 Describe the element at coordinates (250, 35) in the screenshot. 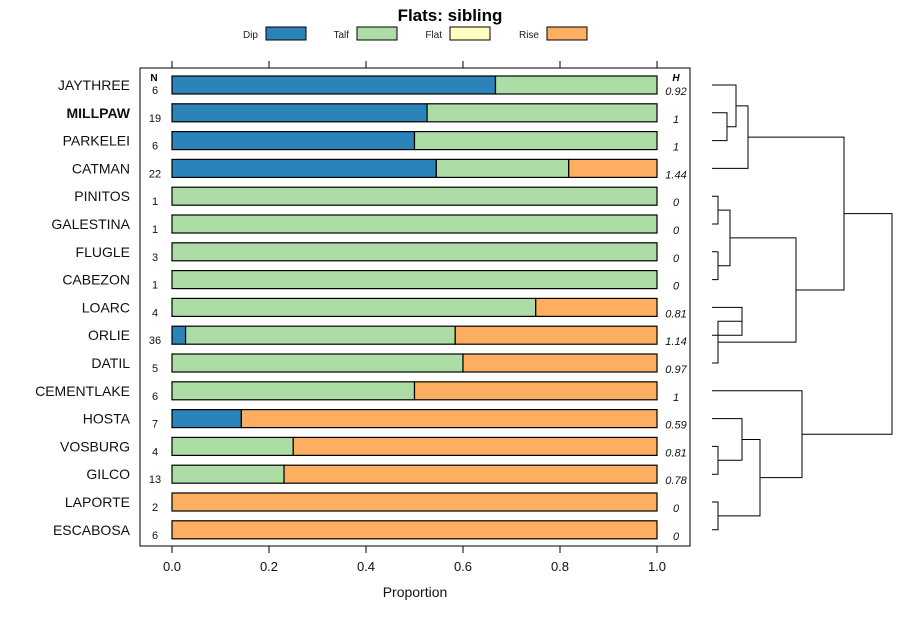

I see `legend-label-dip: Dip` at that location.